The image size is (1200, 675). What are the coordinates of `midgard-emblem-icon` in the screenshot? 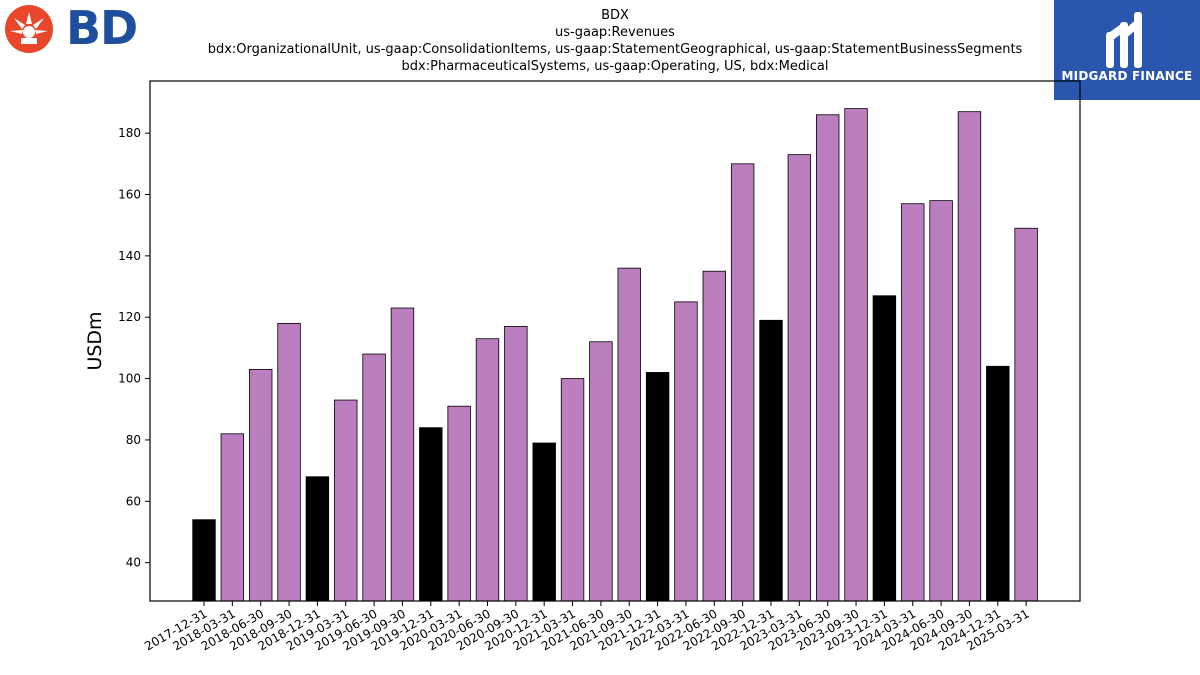 It's located at (1124, 40).